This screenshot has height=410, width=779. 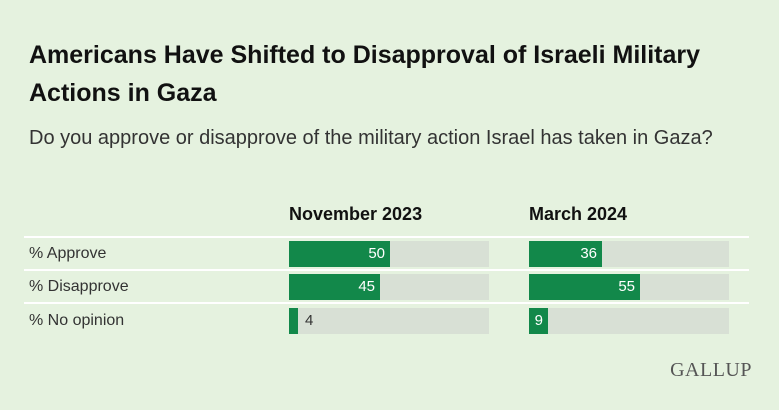 I want to click on category-label: % Approve, so click(x=68, y=253).